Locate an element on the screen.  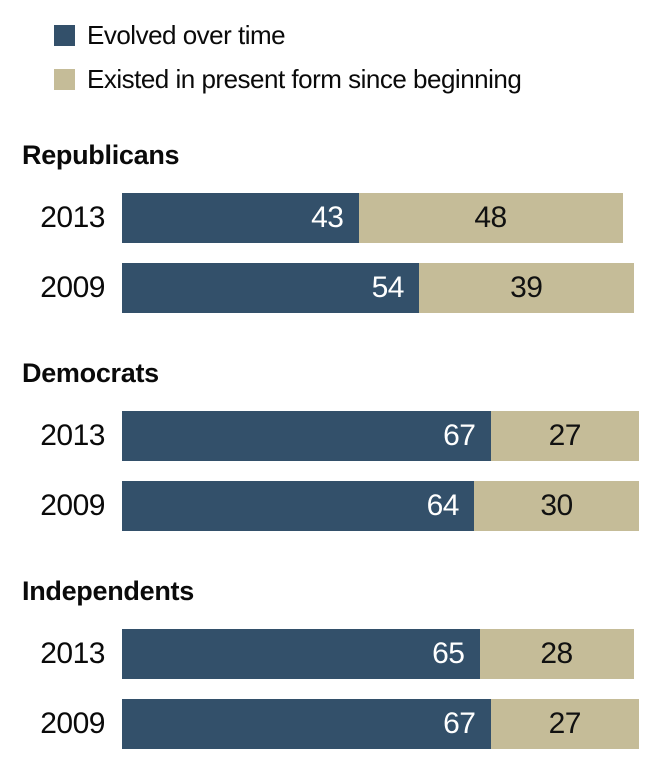
bar-segment-evolved: 43 is located at coordinates (240, 218).